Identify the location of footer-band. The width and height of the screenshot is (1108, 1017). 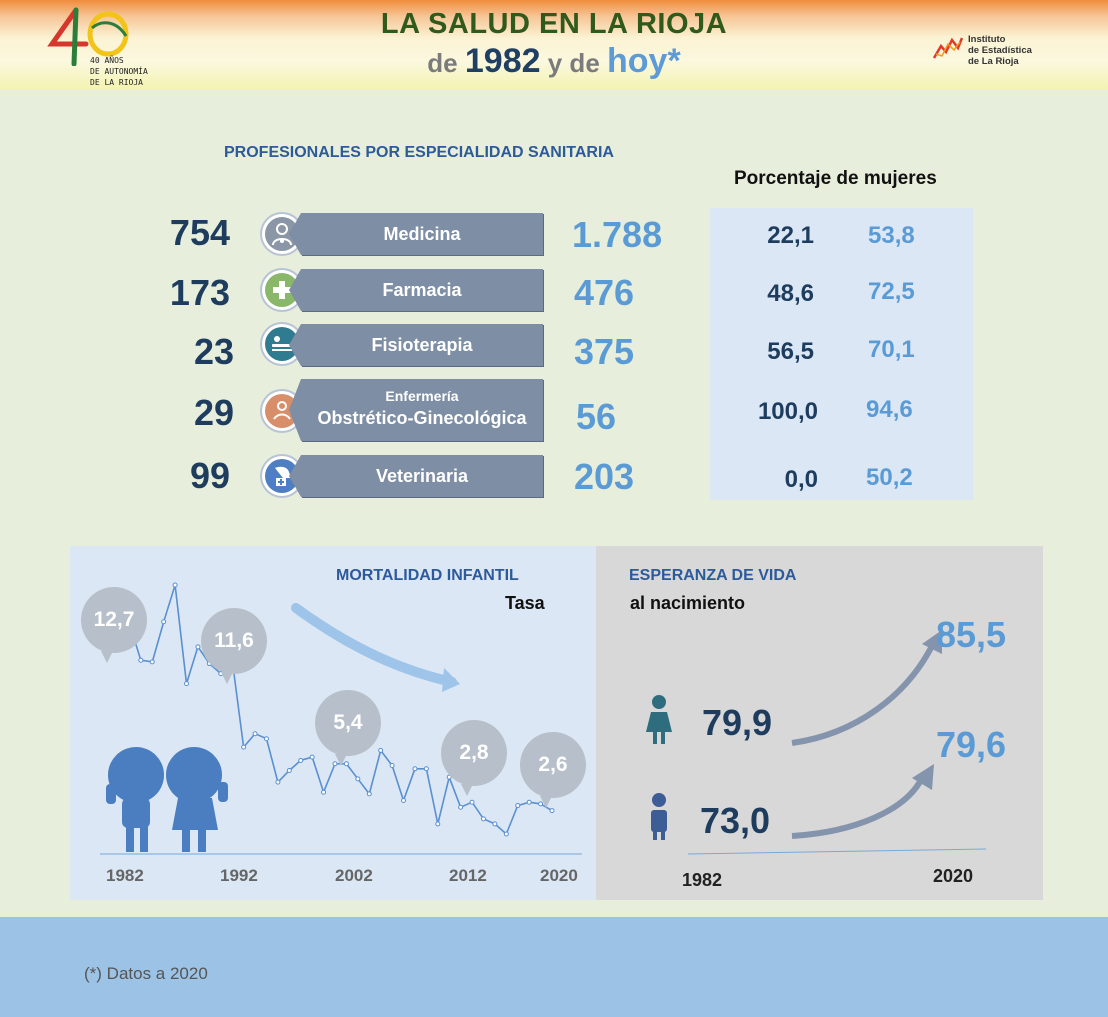
(554, 967).